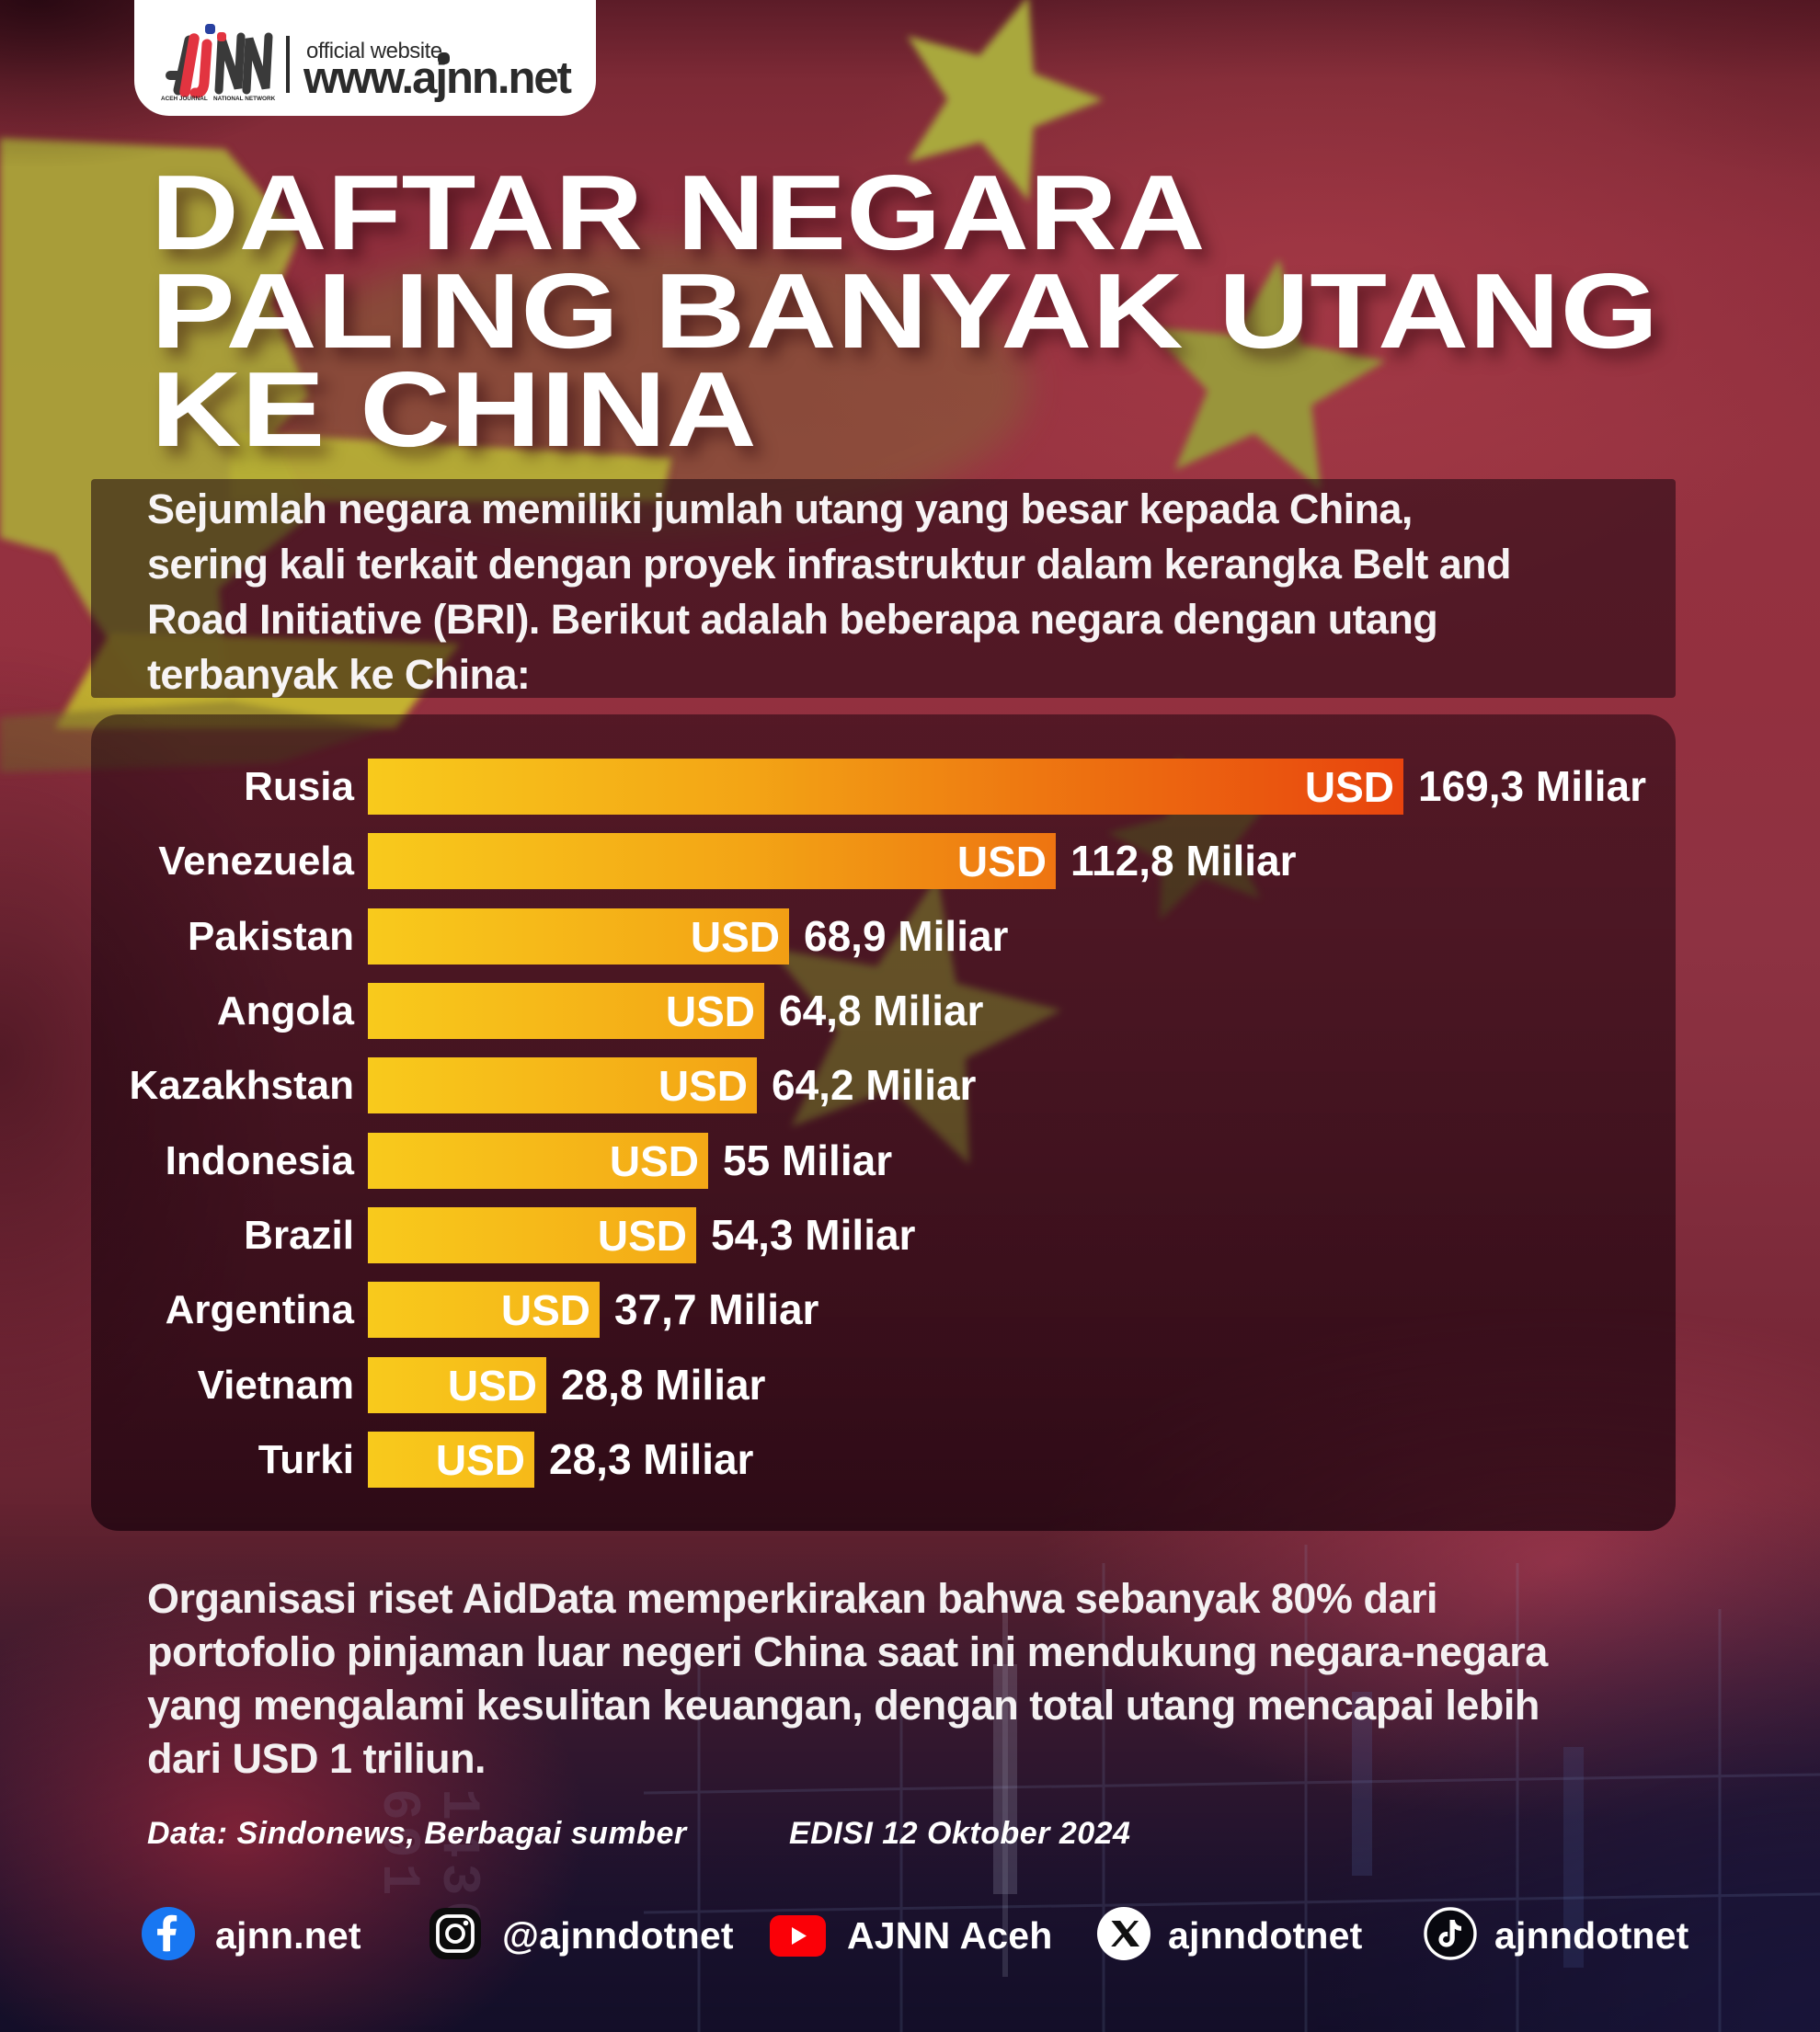  Describe the element at coordinates (244, 99) in the screenshot. I see `svg-text: NATIONAL NETWORK` at that location.